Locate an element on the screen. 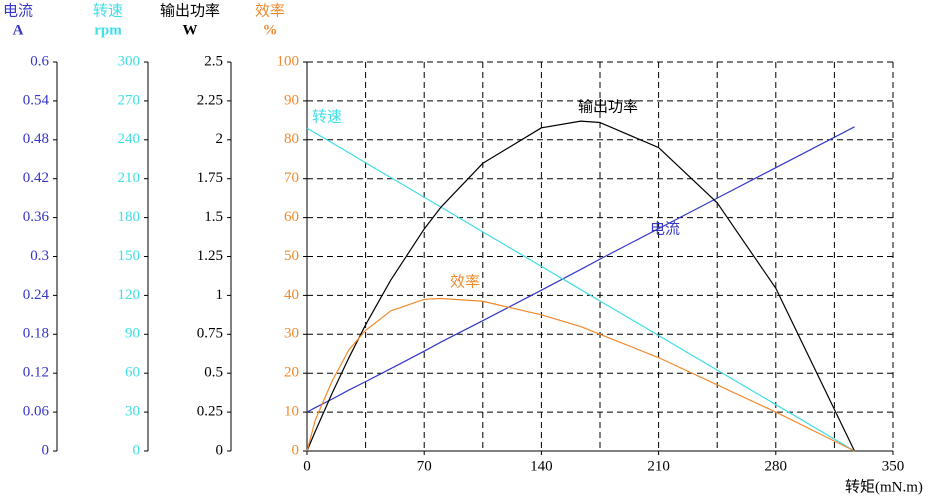  x-tick-label: 280 is located at coordinates (776, 466).